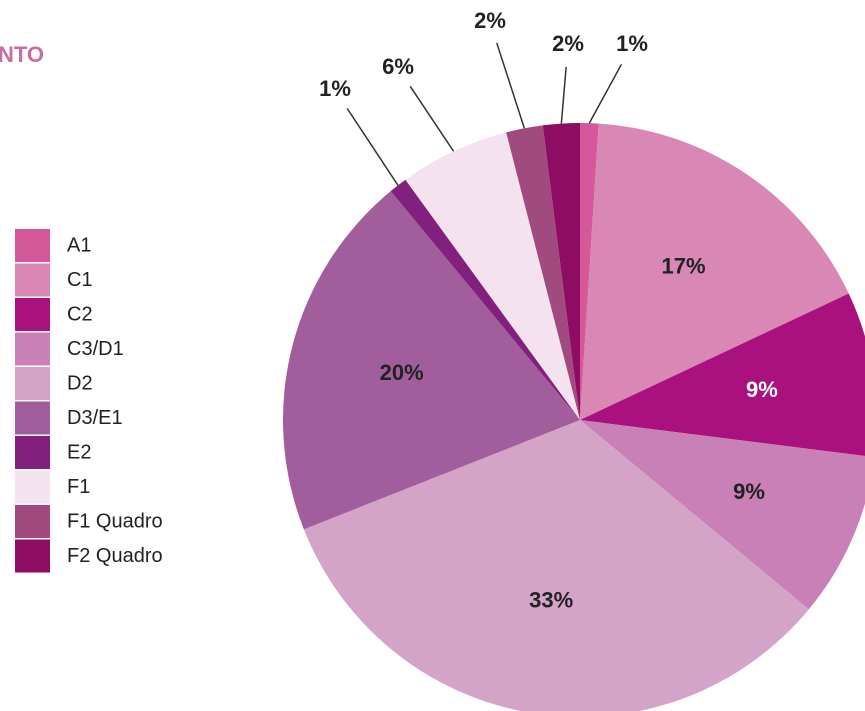 The width and height of the screenshot is (865, 711). I want to click on legend-label: D2, so click(80, 383).